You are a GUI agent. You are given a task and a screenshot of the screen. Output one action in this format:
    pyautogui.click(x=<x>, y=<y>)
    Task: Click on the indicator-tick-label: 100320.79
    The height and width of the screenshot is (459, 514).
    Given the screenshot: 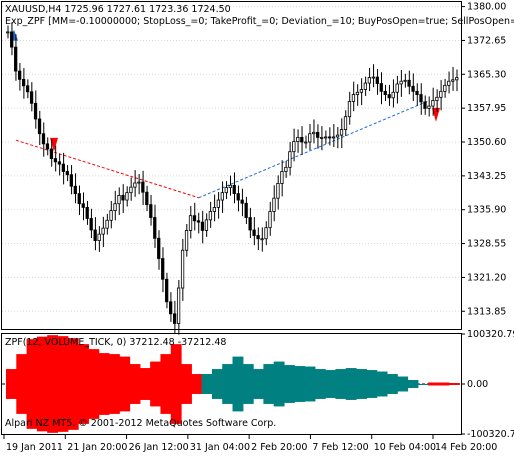 What is the action you would take?
    pyautogui.click(x=490, y=334)
    